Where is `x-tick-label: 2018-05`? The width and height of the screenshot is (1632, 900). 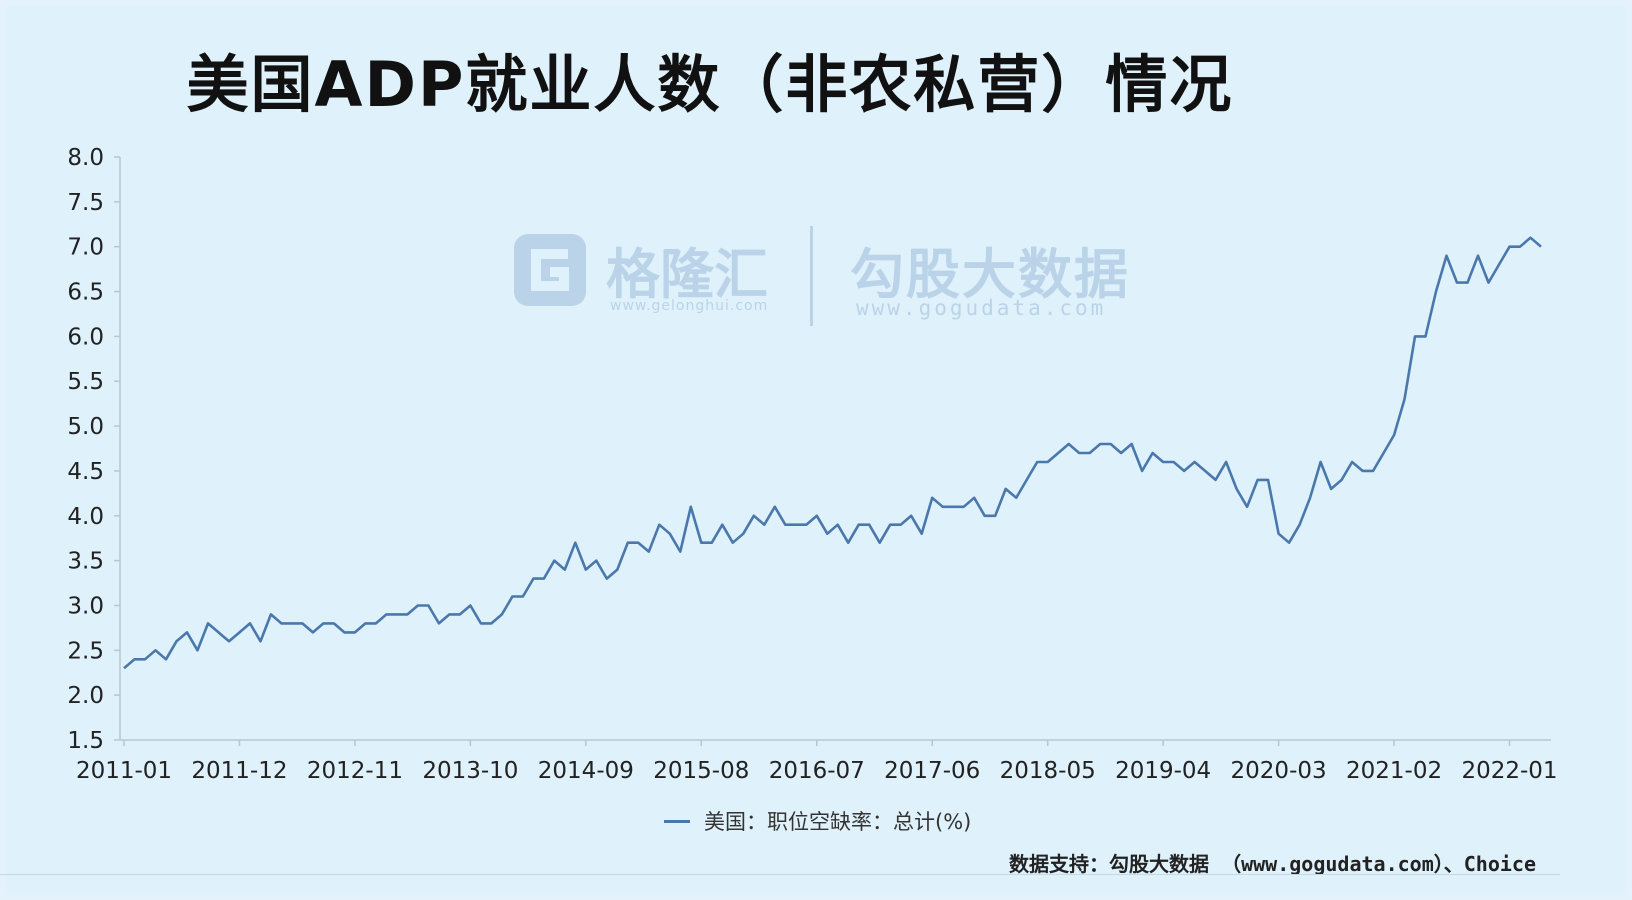 x-tick-label: 2018-05 is located at coordinates (1048, 771).